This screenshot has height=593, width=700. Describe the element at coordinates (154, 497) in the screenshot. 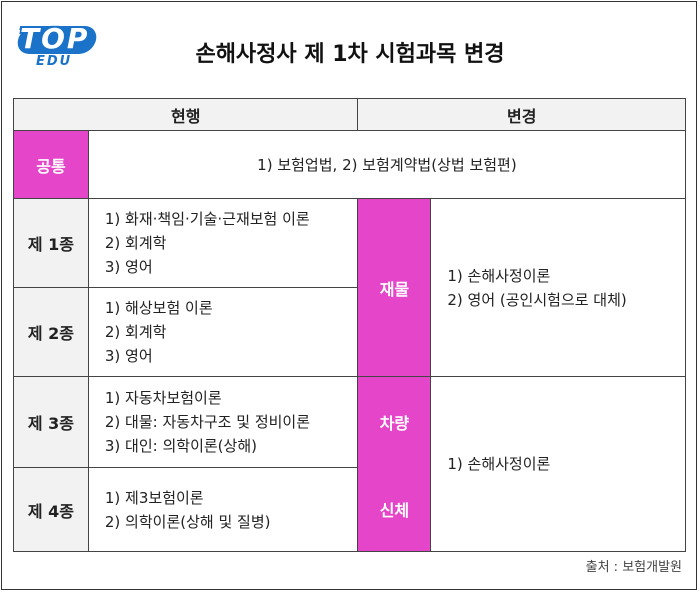

I see `subject-line: 1) 제3보험이론` at that location.